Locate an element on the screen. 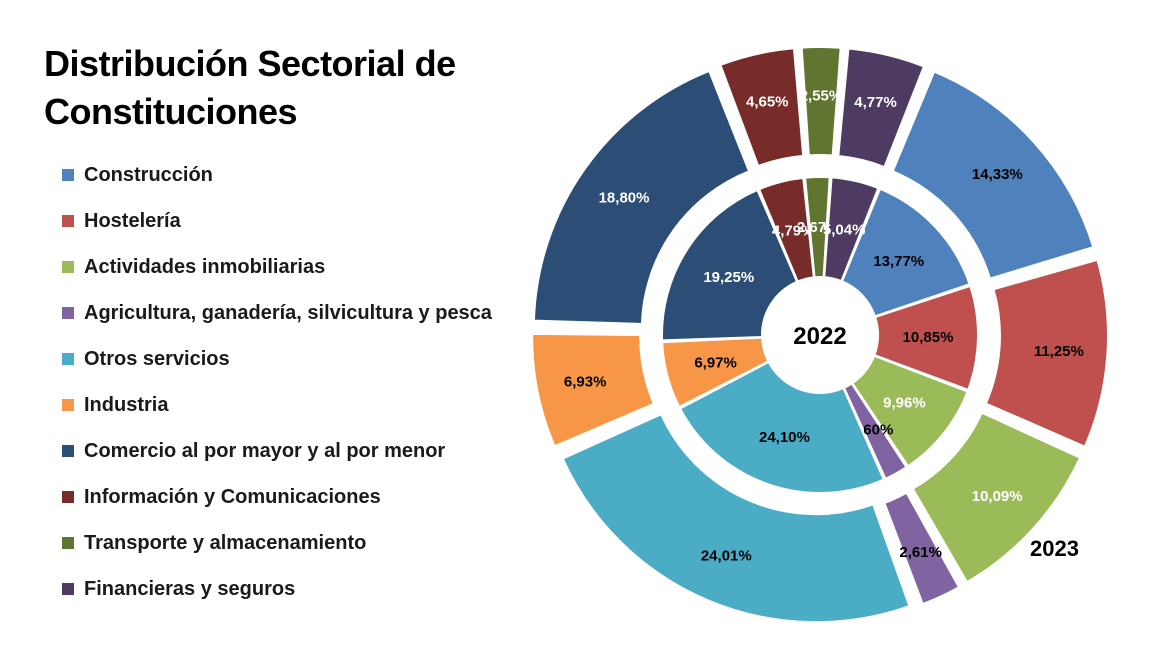  data-label-2023-hosteleria: 11,25% is located at coordinates (1059, 351).